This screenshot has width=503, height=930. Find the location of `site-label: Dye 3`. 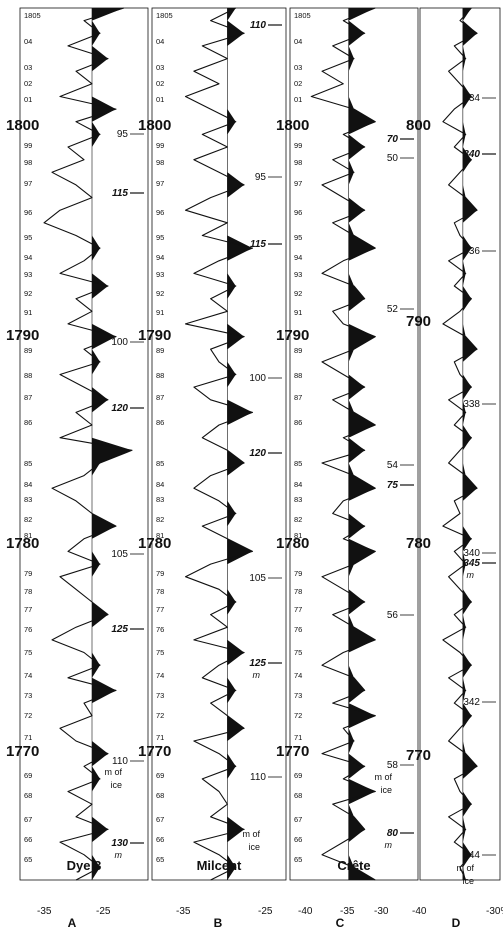

site-label: Dye 3 is located at coordinates (84, 865).